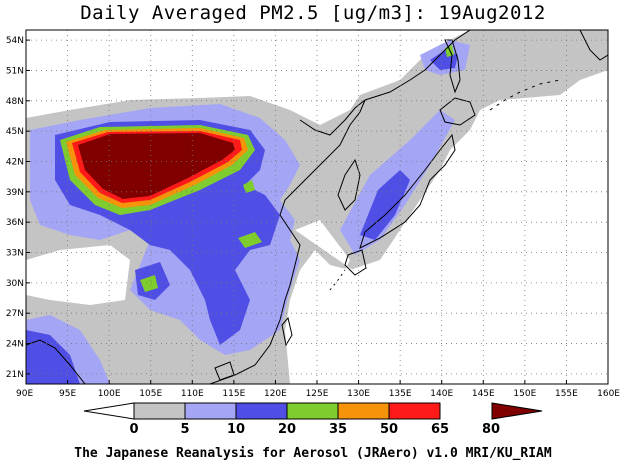 The height and width of the screenshot is (466, 626). Describe the element at coordinates (608, 394) in the screenshot. I see `lon-label: 160E` at that location.